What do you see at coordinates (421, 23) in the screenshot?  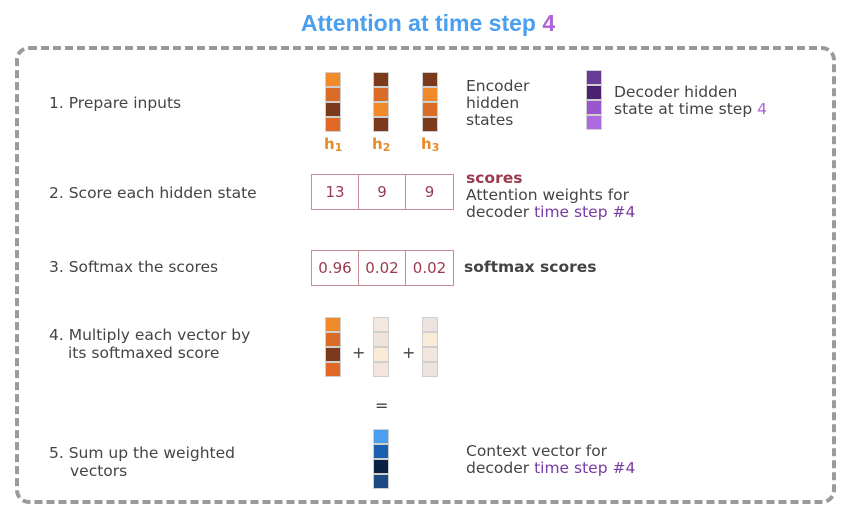 I see `title-text: Attention at time step` at bounding box center [421, 23].